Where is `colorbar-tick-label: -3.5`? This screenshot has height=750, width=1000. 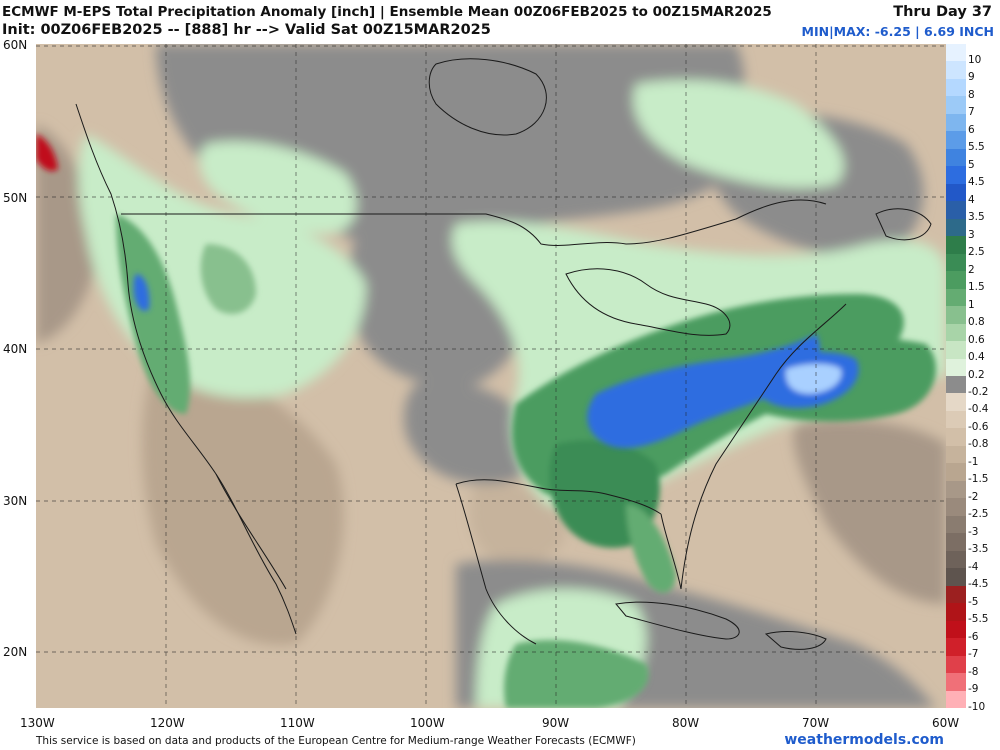
colorbar-tick-label: -3.5 is located at coordinates (978, 549).